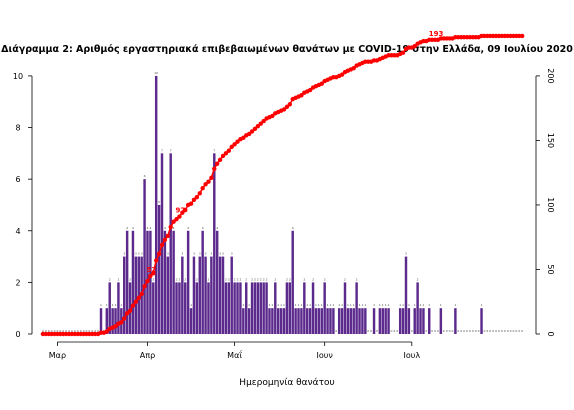 Image resolution: width=574 pixels, height=410 pixels. I want to click on cumulative-value-label: 193, so click(436, 34).